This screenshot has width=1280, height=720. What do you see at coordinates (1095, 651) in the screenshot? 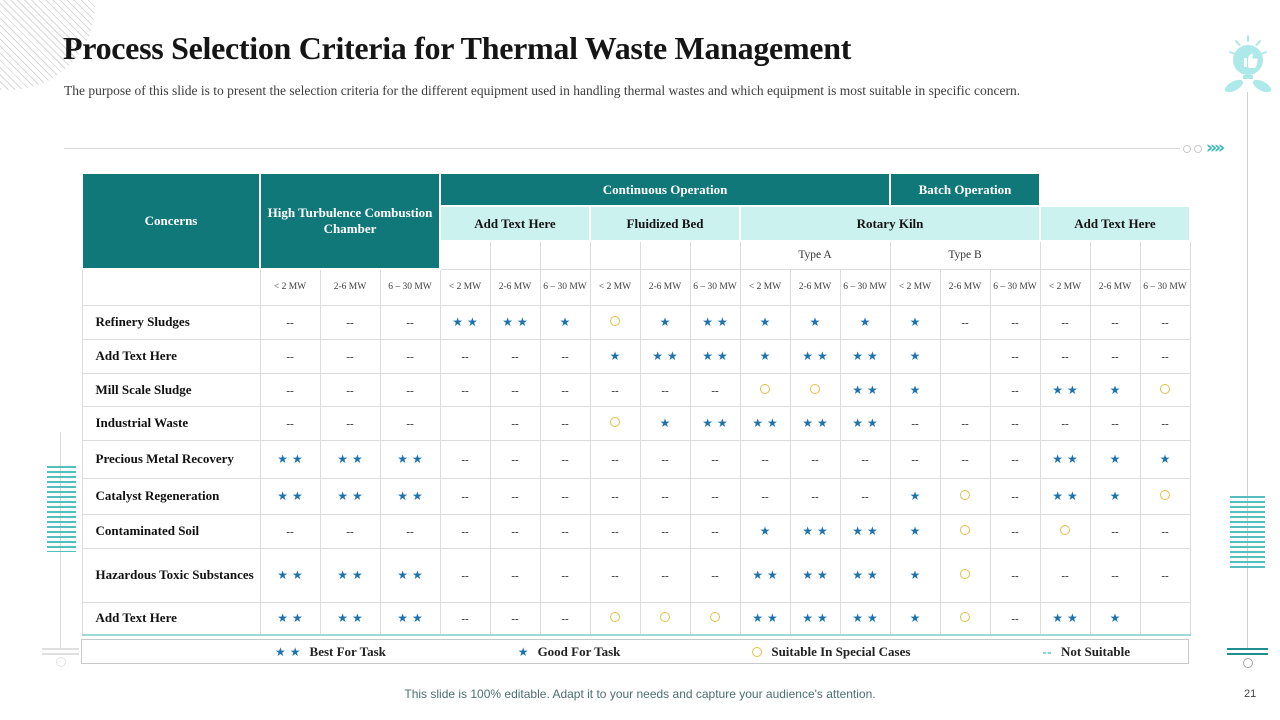
I see `legend-label: Not Suitable` at bounding box center [1095, 651].